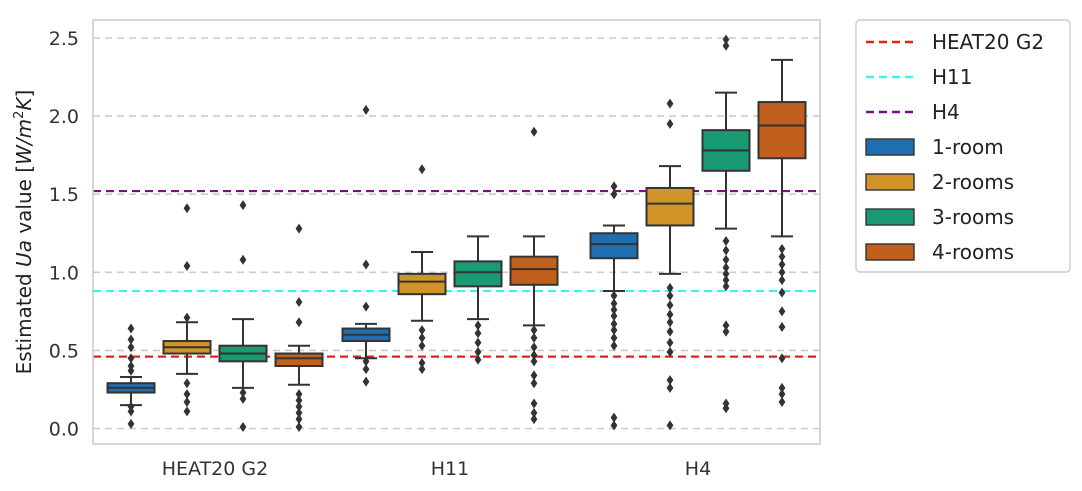 The height and width of the screenshot is (491, 1082). Describe the element at coordinates (973, 182) in the screenshot. I see `legend-label: 2-rooms` at that location.